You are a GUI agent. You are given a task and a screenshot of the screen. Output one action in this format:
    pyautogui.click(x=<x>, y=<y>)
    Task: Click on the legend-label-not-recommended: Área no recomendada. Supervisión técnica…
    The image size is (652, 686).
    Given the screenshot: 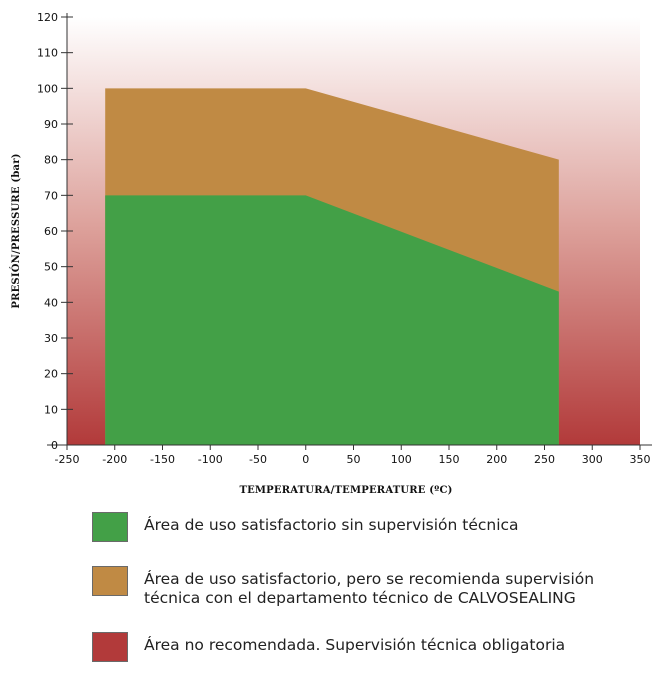 What is the action you would take?
    pyautogui.click(x=355, y=645)
    